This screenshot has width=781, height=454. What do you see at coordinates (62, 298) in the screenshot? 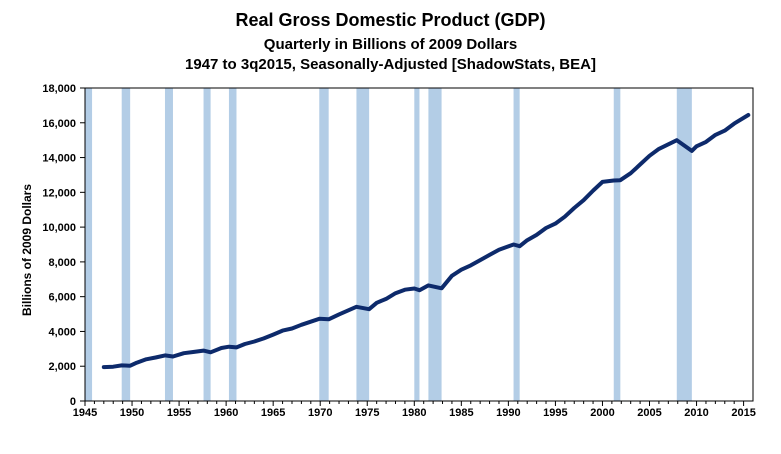
I see `y-tick-label: 6,000` at bounding box center [62, 298].